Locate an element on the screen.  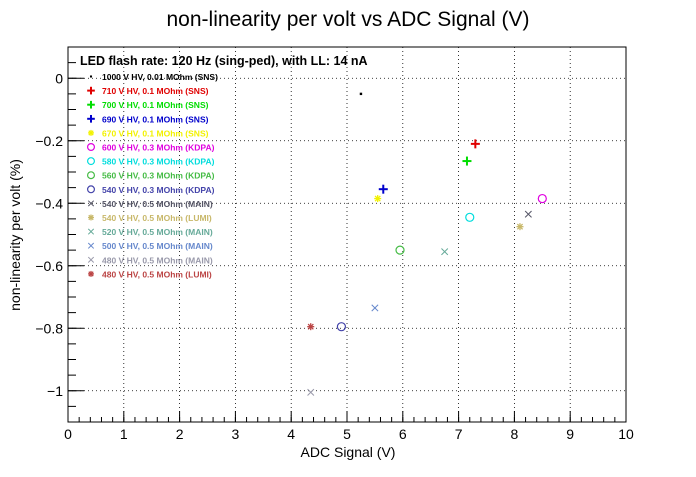
y-tick-label: −0.6 is located at coordinates (49, 266).